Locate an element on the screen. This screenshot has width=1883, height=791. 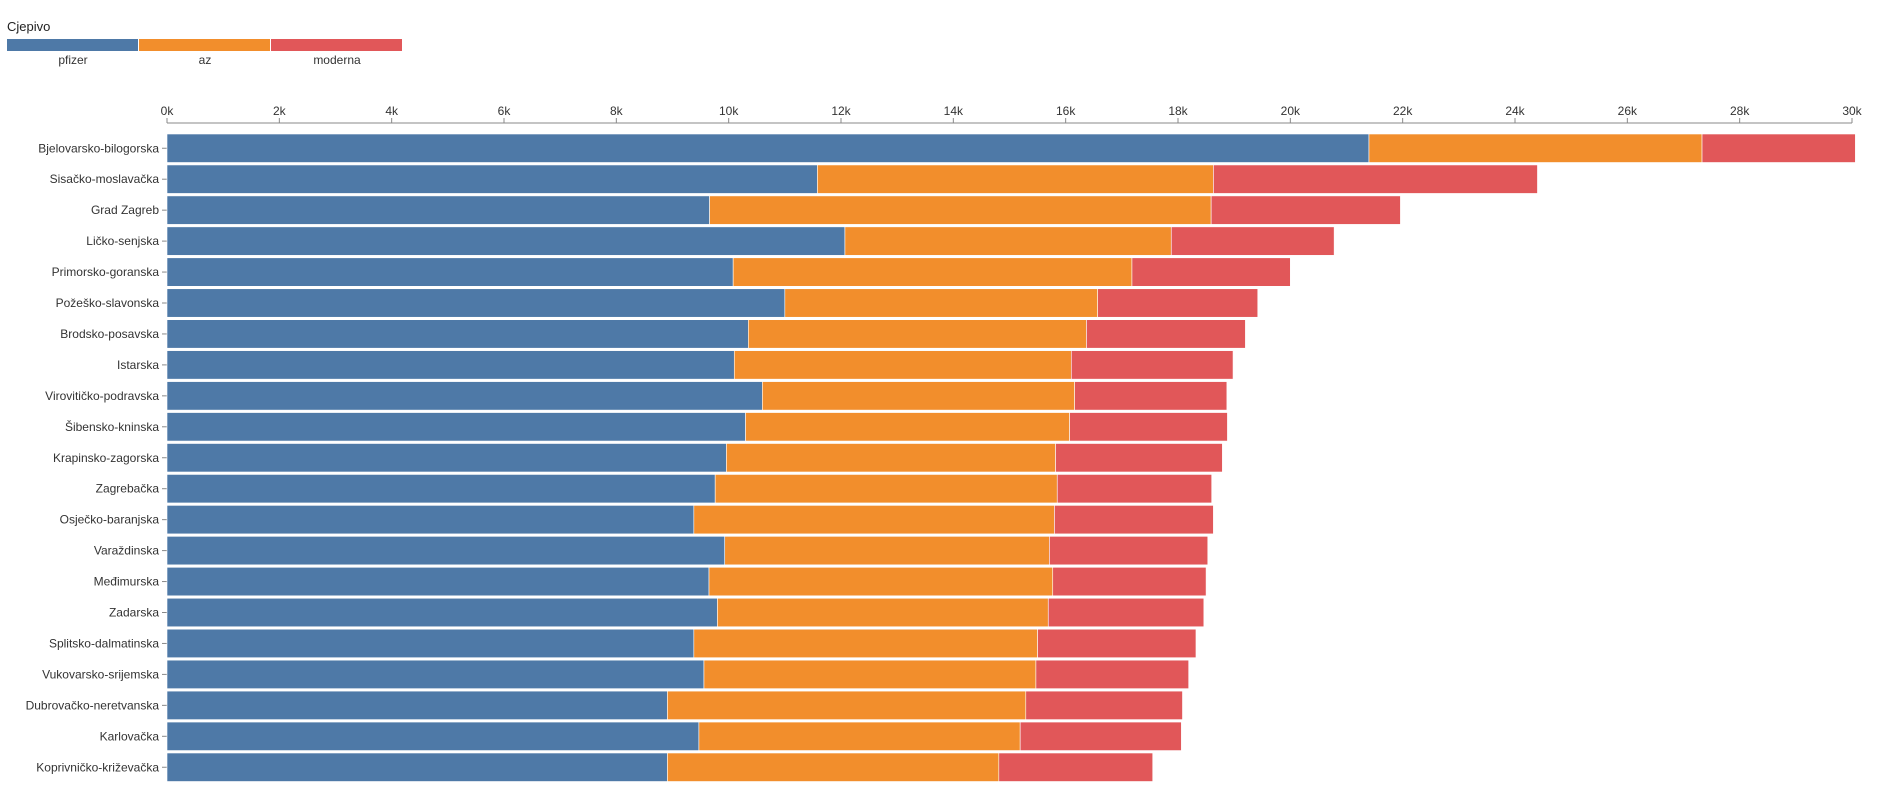
x-tick-label: 0k is located at coordinates (168, 111).